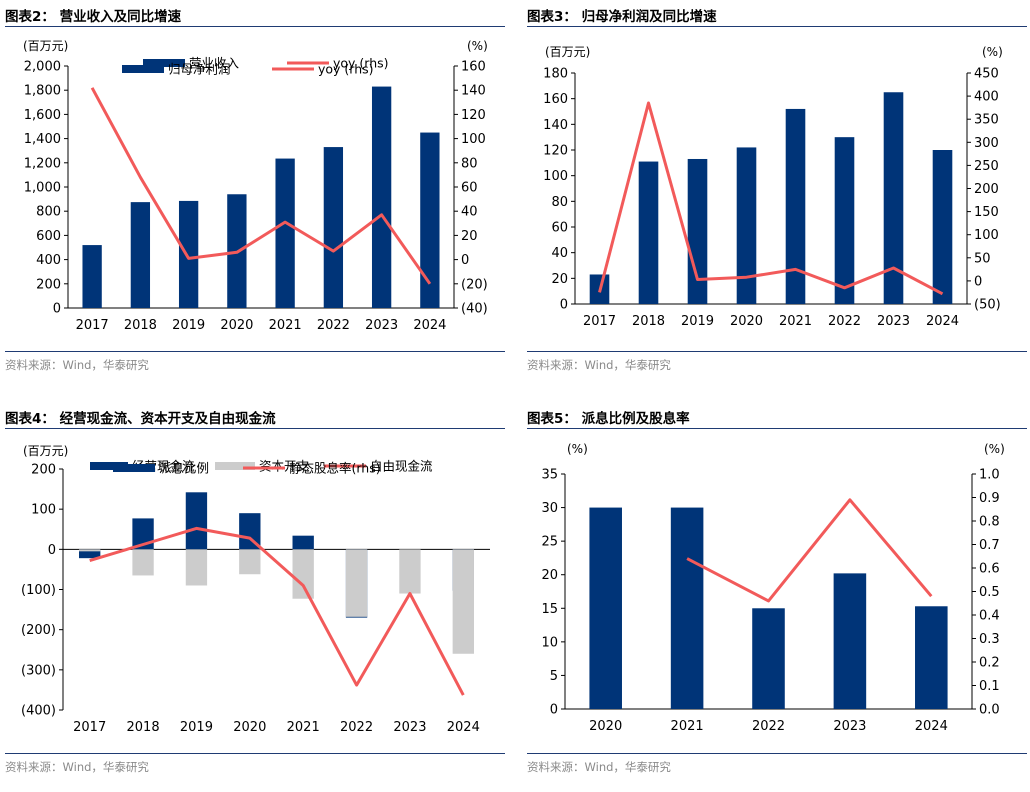 Image resolution: width=1030 pixels, height=792 pixels. Describe the element at coordinates (549, 508) in the screenshot. I see `left-tick-label: 30` at that location.